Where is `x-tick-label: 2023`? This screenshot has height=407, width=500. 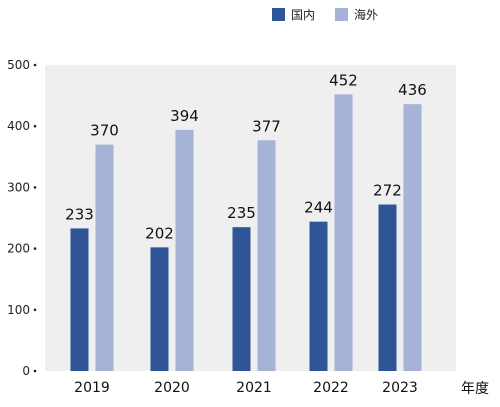 x-tick-label: 2023 is located at coordinates (400, 388).